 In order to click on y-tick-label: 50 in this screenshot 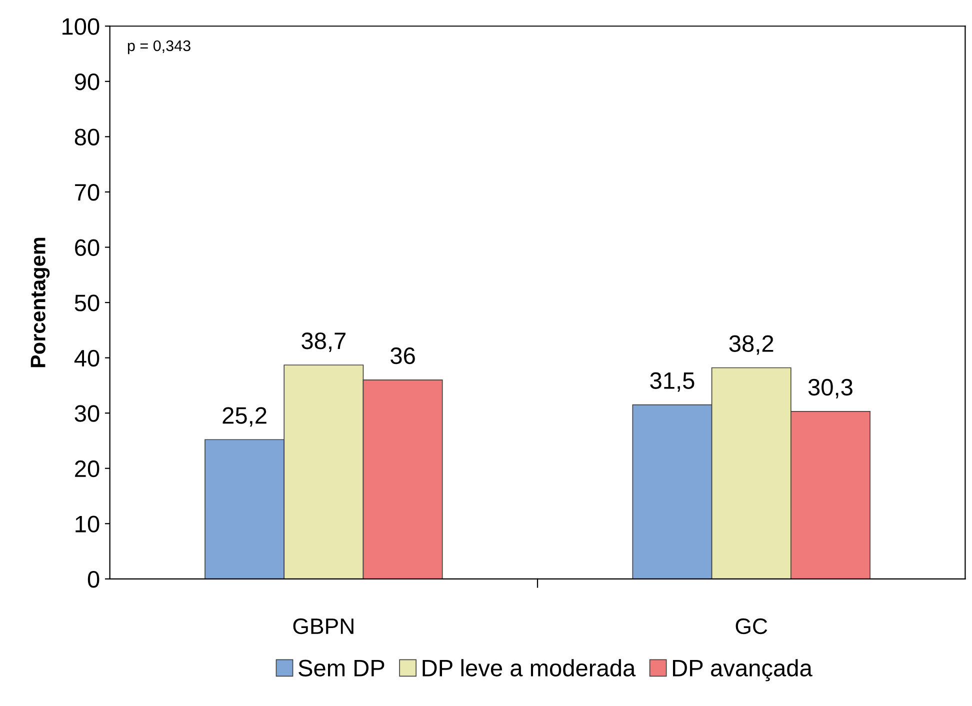, I will do `click(87, 303)`.